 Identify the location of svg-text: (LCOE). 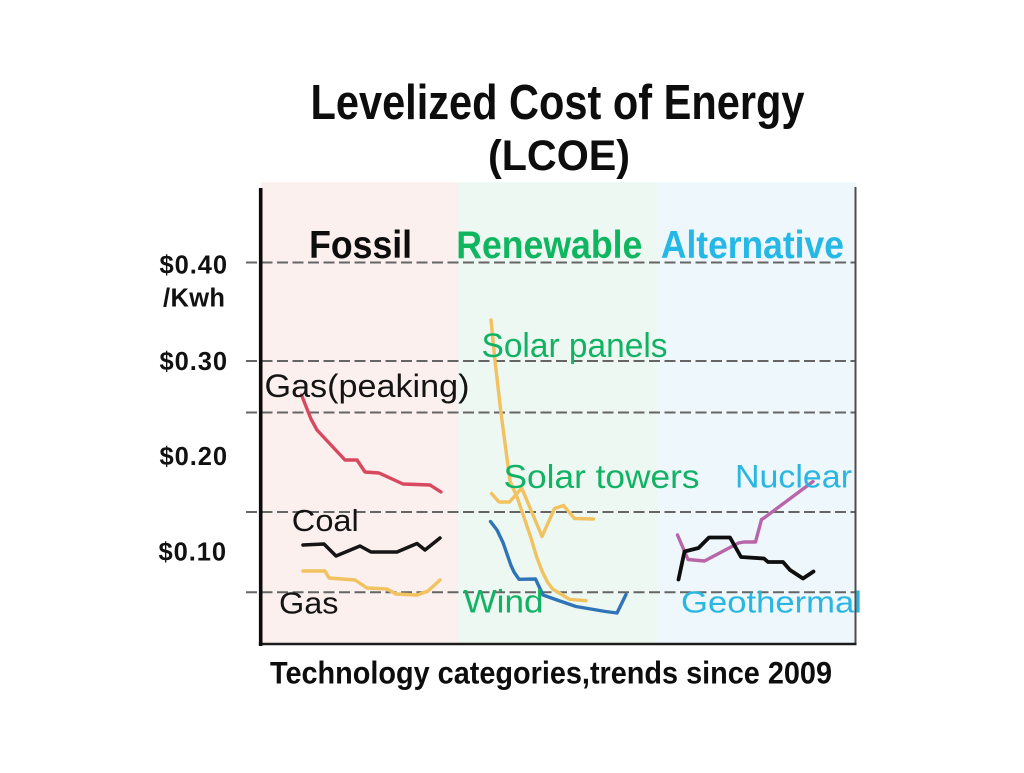
(559, 156).